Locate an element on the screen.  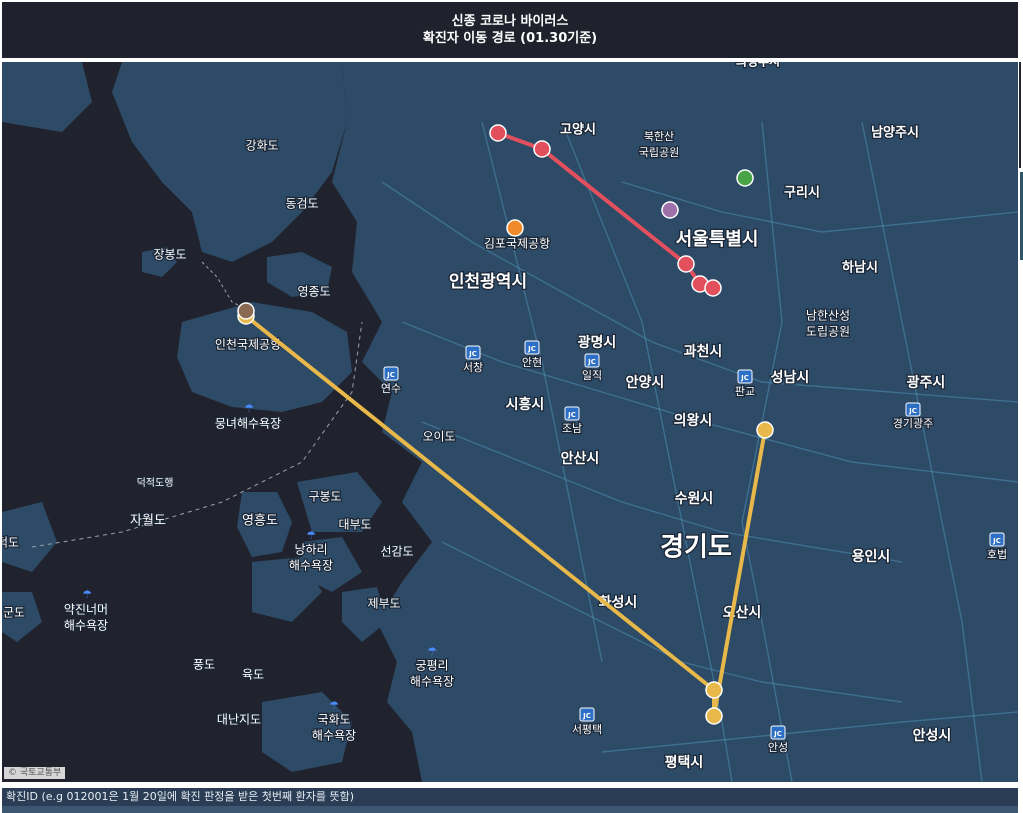
place-label-namhansan2: 도립공원 is located at coordinates (828, 332).